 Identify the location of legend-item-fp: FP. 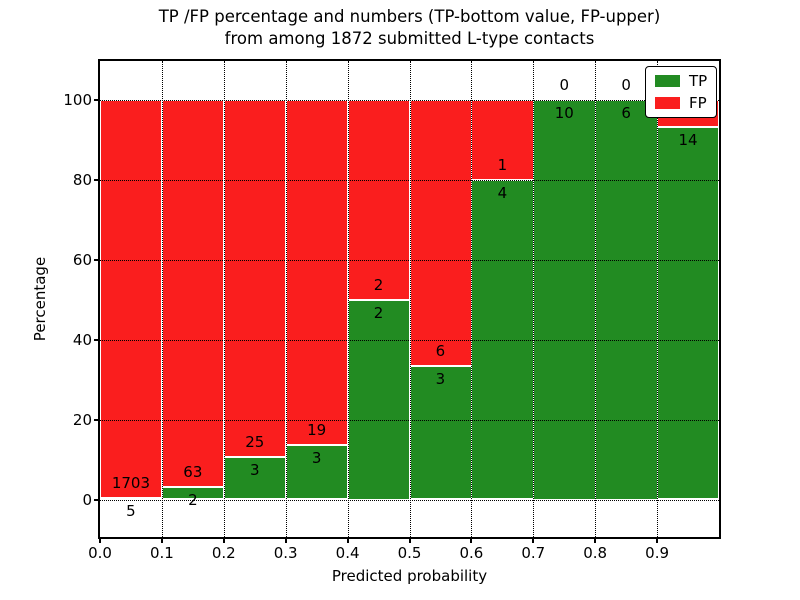
(681, 103).